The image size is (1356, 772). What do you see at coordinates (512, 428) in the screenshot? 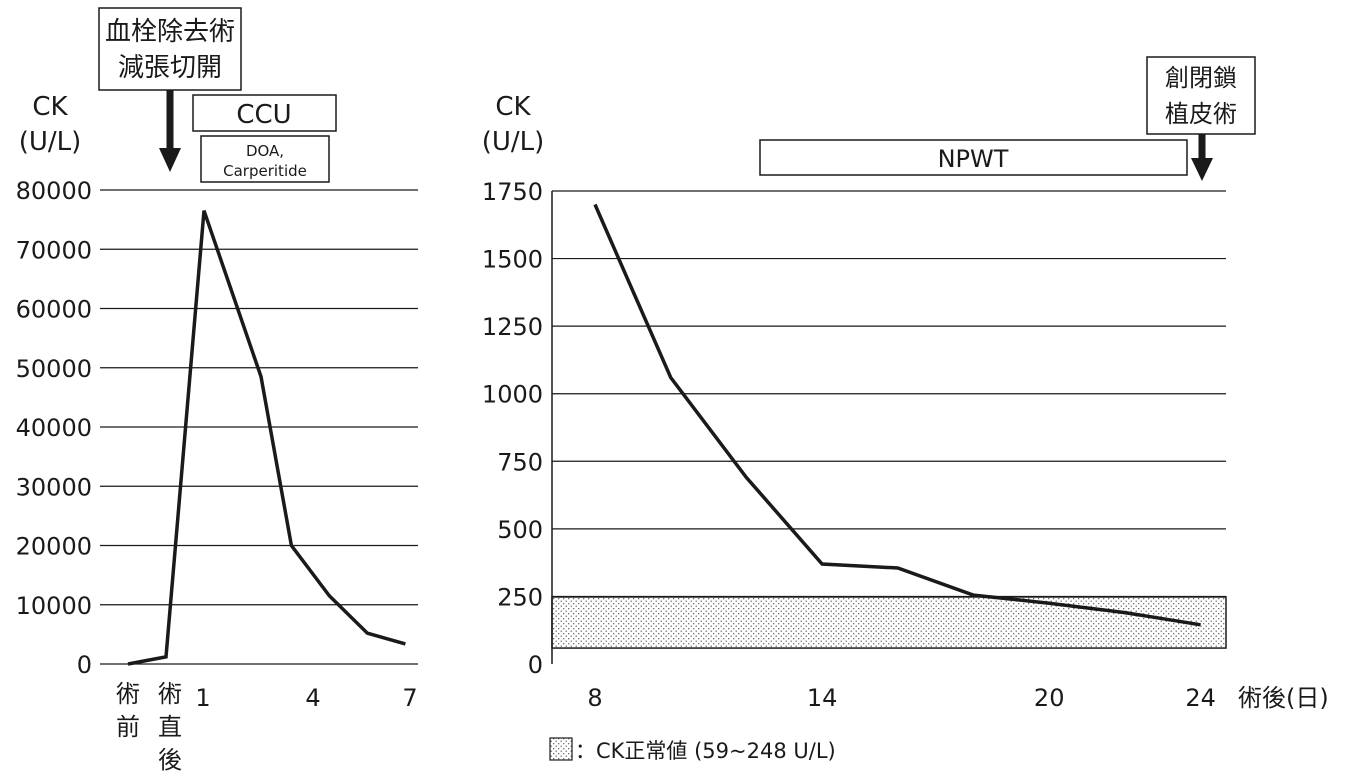
I see `right-y-ticks: 0 250 500 750 1000 1250 1500 1750` at bounding box center [512, 428].